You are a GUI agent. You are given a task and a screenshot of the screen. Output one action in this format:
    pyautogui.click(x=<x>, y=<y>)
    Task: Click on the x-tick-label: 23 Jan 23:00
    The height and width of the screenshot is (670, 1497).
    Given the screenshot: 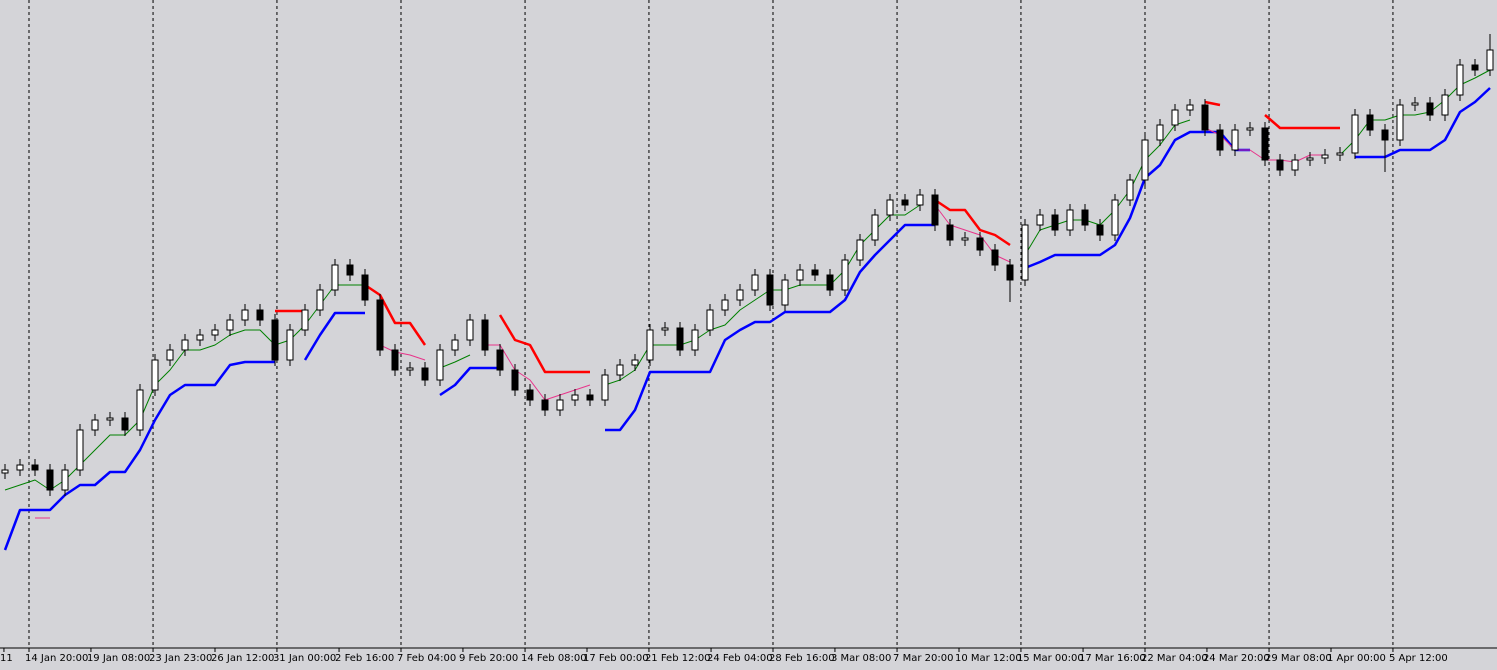 What is the action you would take?
    pyautogui.click(x=180, y=658)
    